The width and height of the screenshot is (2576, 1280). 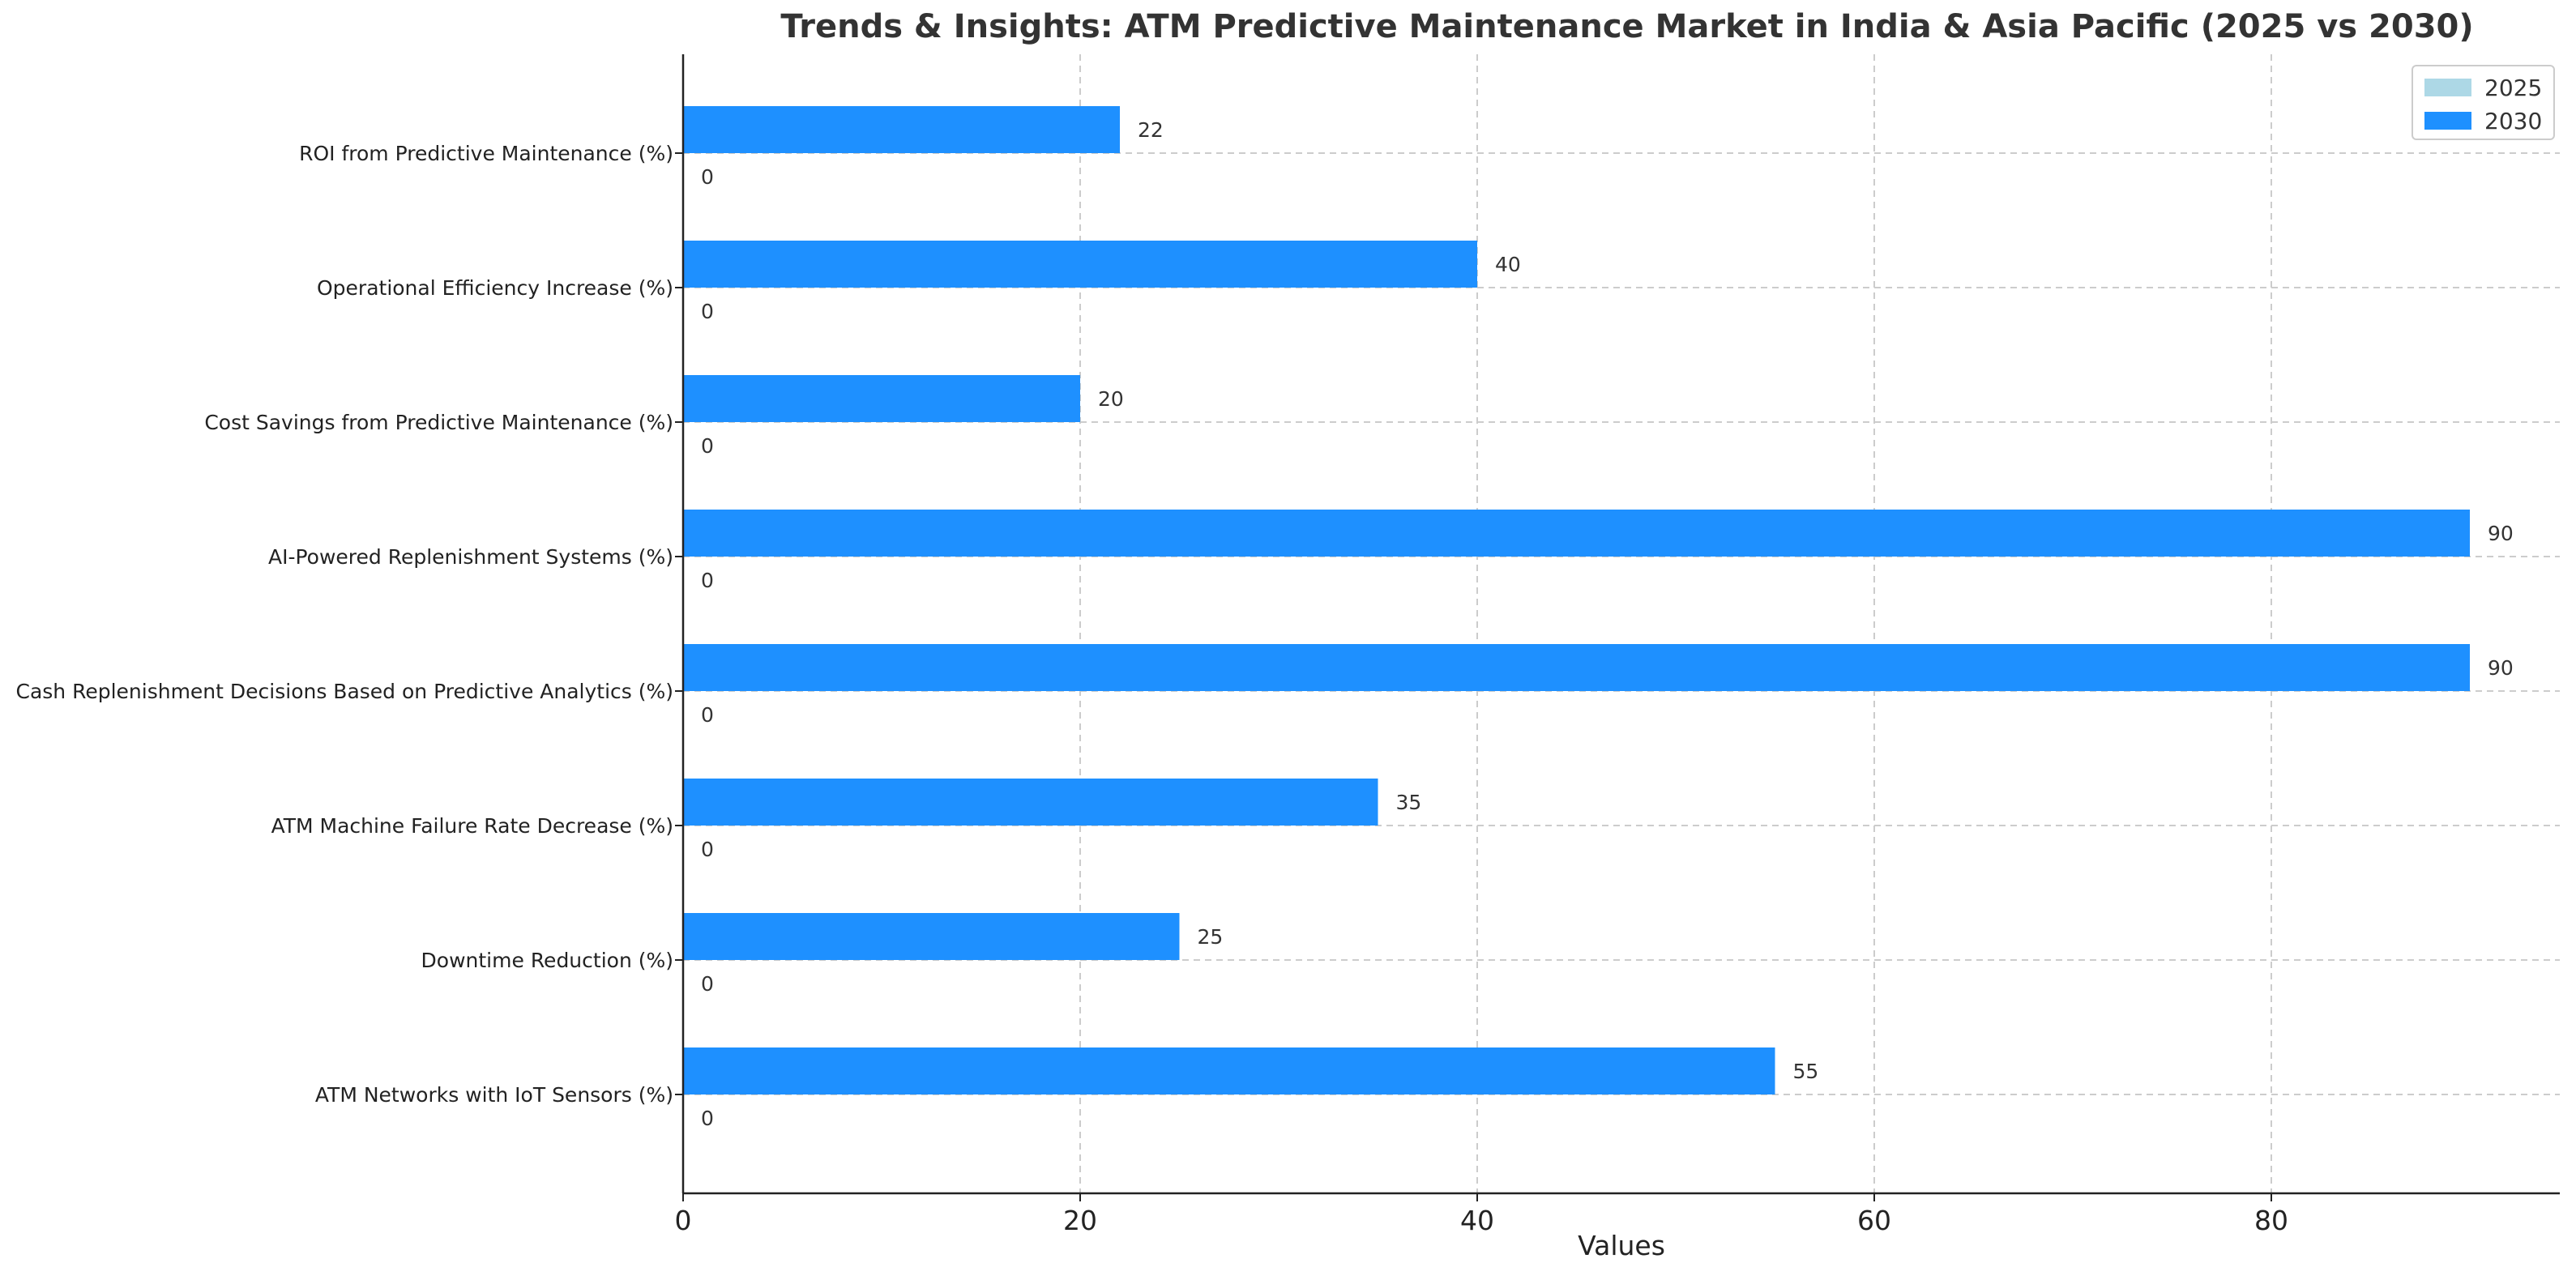 What do you see at coordinates (1477, 1220) in the screenshot?
I see `x-tick-label-2: 40` at bounding box center [1477, 1220].